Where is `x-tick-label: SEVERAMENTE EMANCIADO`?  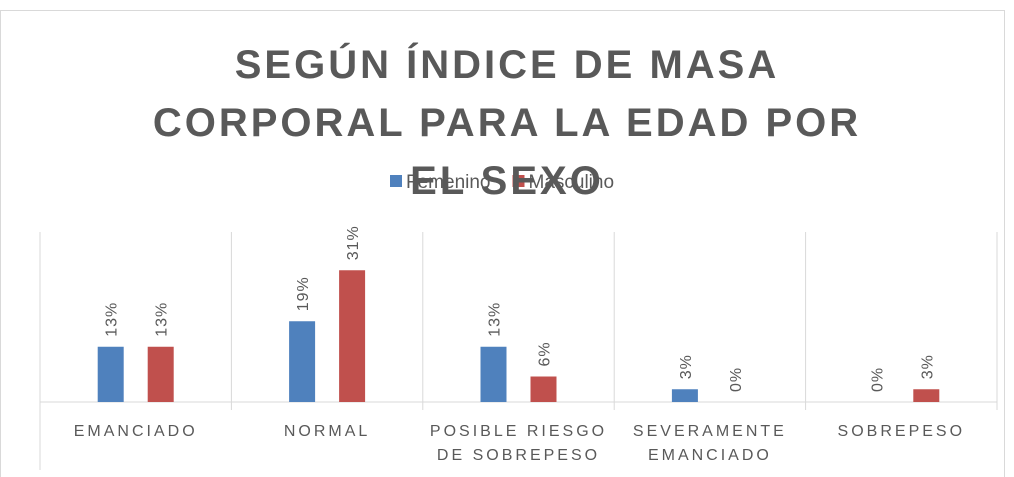
x-tick-label: SEVERAMENTE EMANCIADO is located at coordinates (709, 443).